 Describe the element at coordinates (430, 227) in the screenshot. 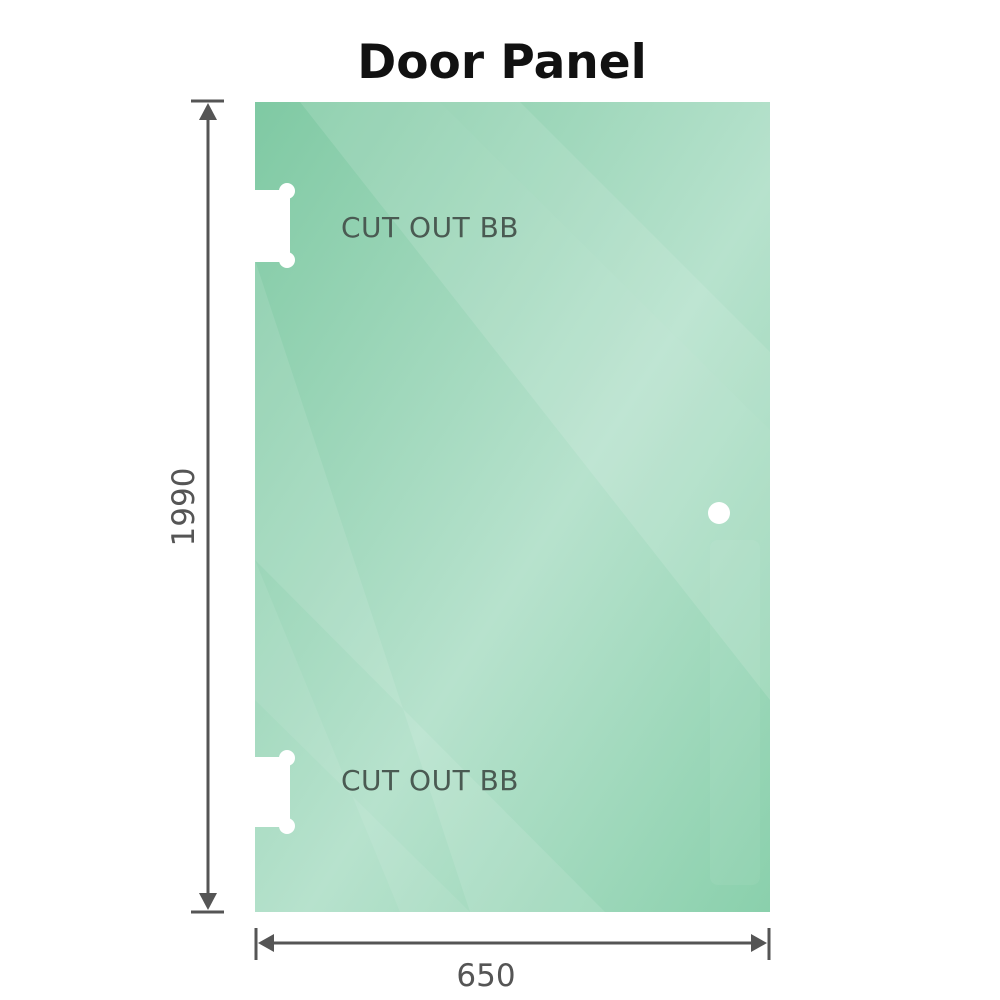

I see `cutout-label-top: CUT OUT BB` at that location.